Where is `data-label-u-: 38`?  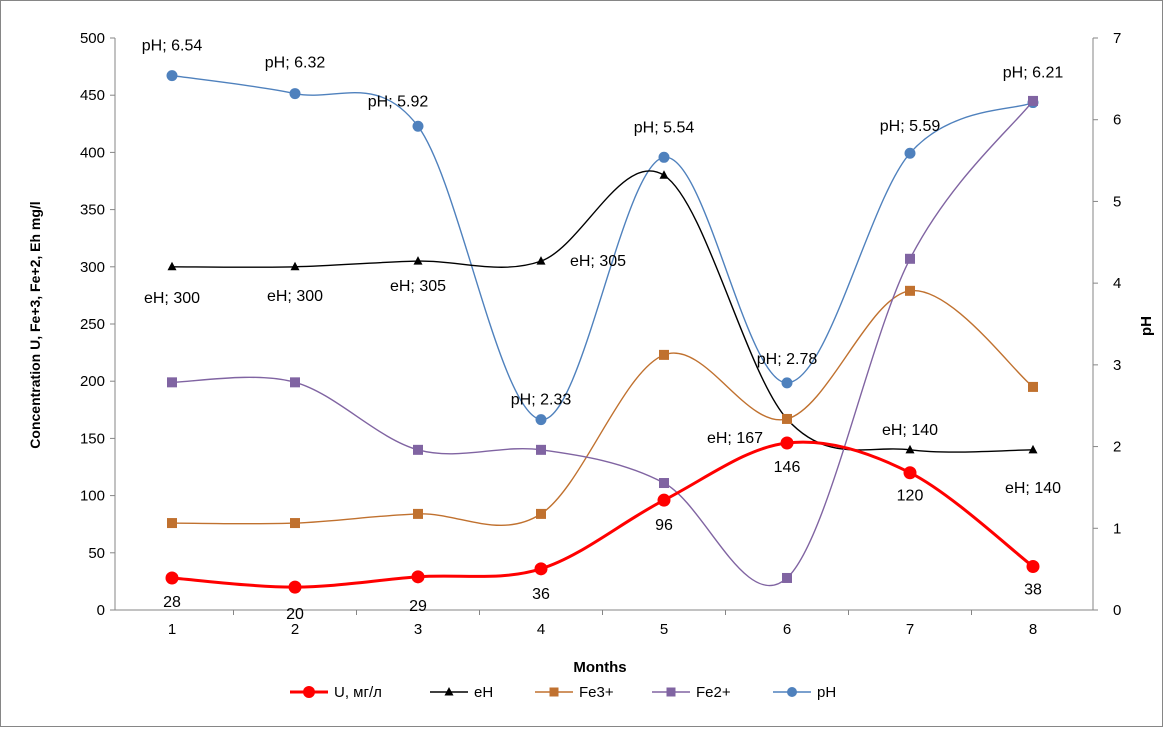
data-label-u-: 38 is located at coordinates (1033, 590).